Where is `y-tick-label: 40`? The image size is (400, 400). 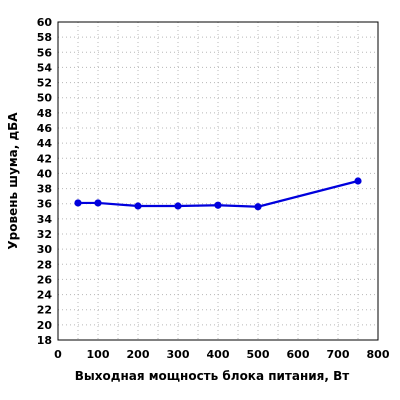
y-tick-label: 40 is located at coordinates (45, 173).